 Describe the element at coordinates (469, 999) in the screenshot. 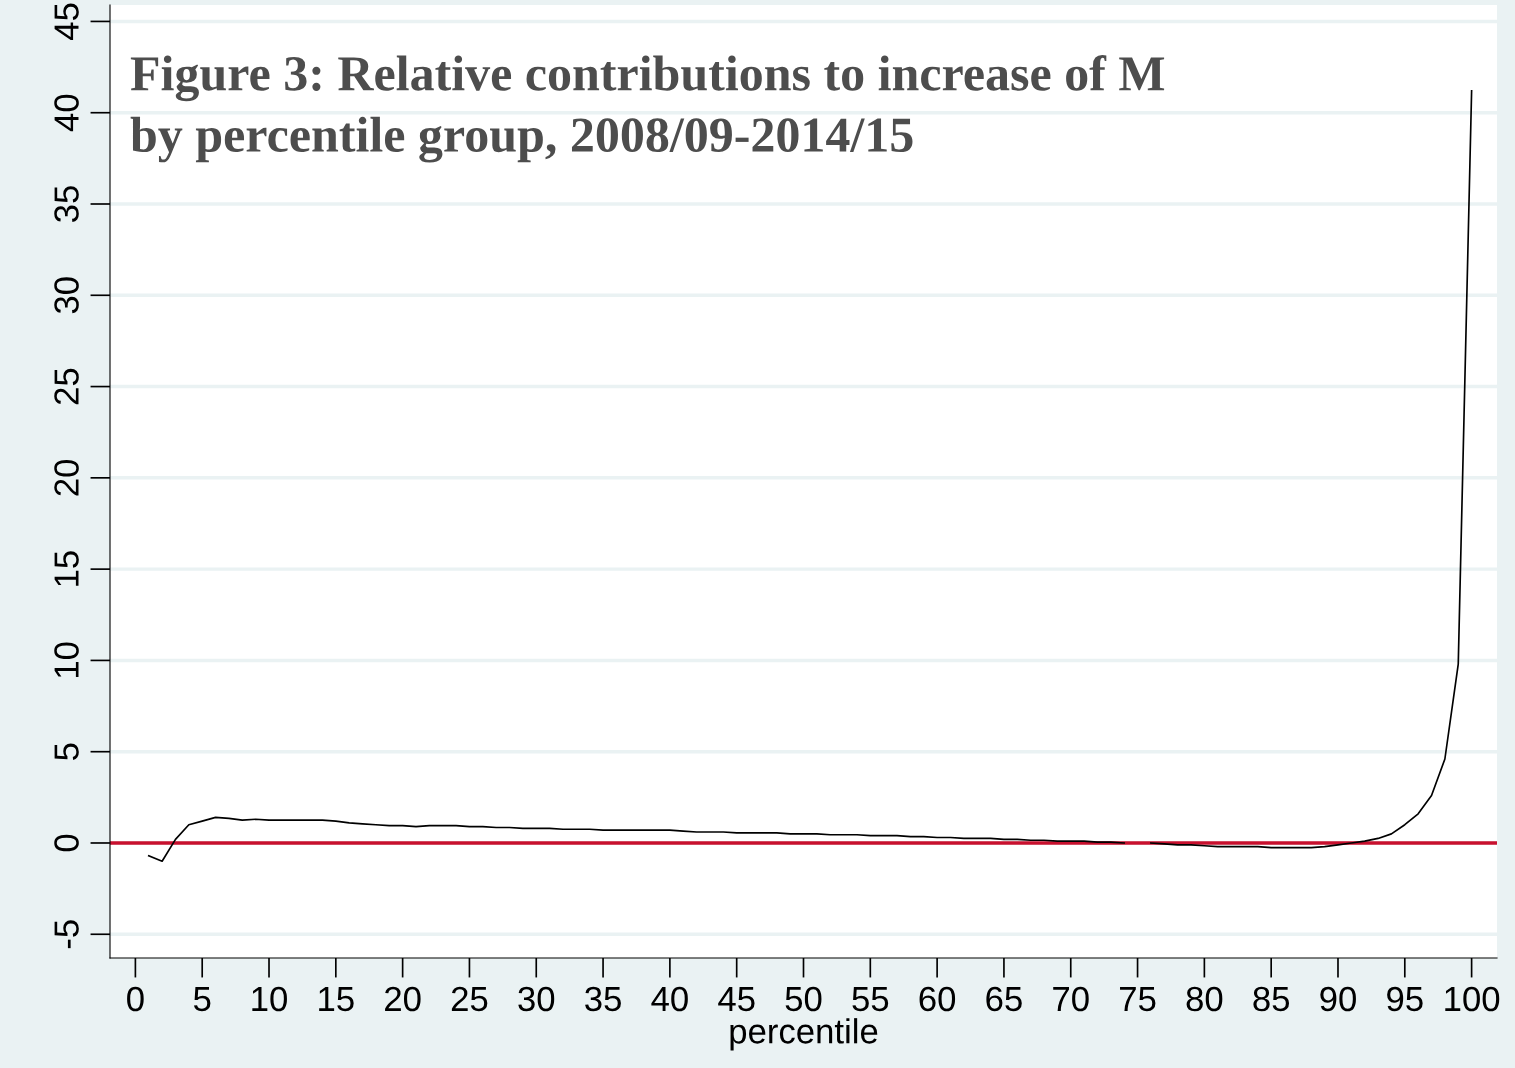

I see `x-tick-label: 25` at that location.